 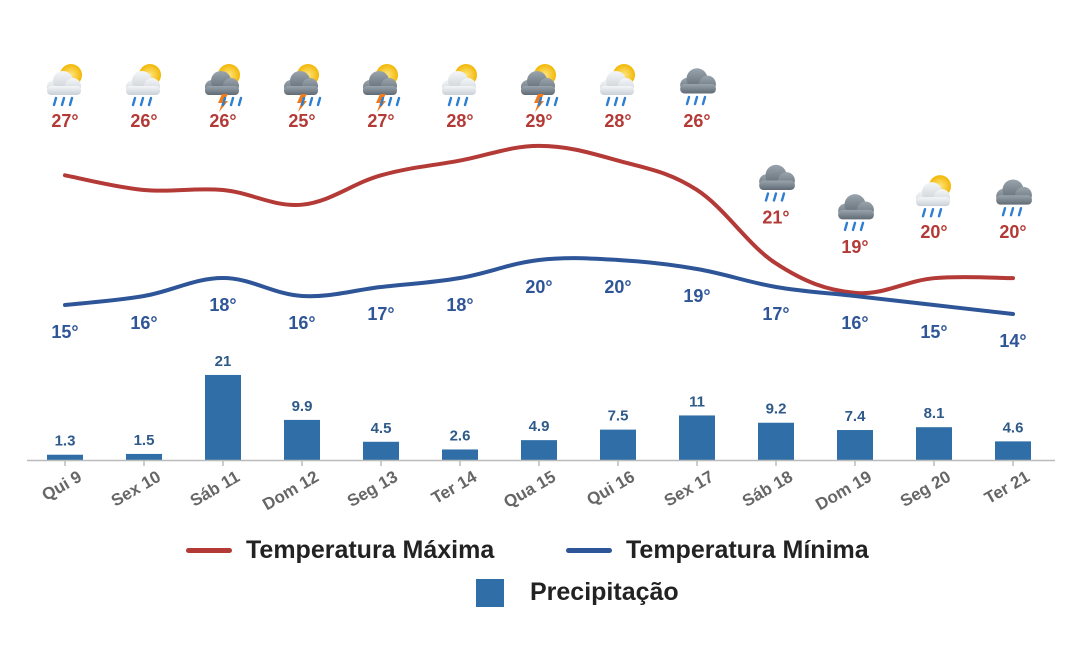 What do you see at coordinates (454, 487) in the screenshot?
I see `x-tick-label: Ter 14` at bounding box center [454, 487].